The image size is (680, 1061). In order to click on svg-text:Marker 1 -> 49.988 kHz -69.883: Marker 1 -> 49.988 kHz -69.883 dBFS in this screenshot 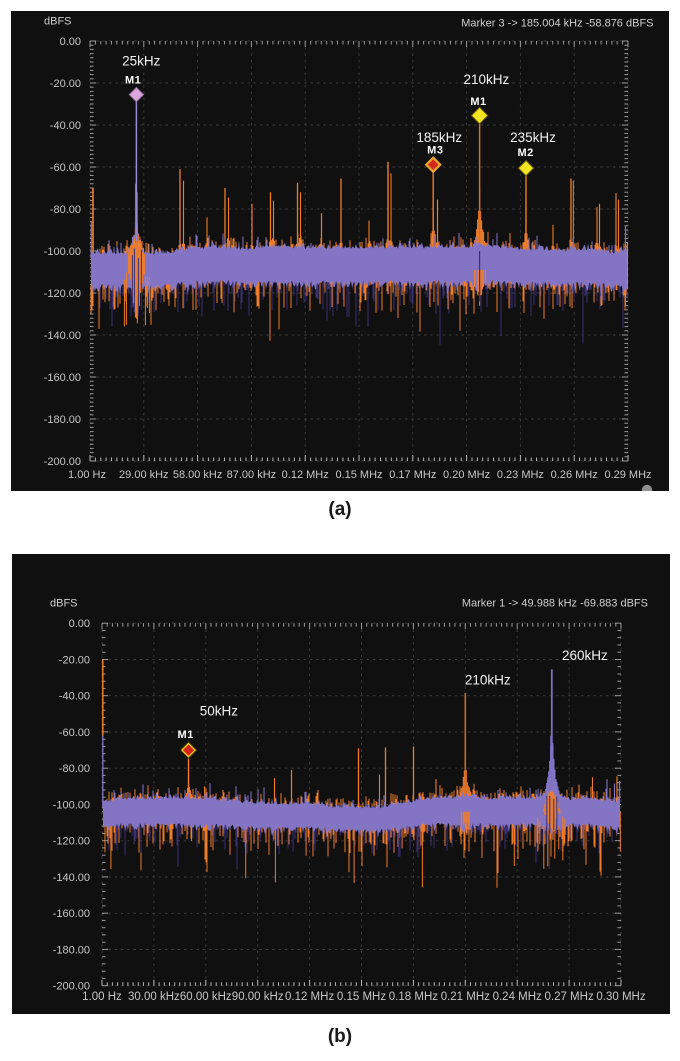, I will do `click(555, 603)`.